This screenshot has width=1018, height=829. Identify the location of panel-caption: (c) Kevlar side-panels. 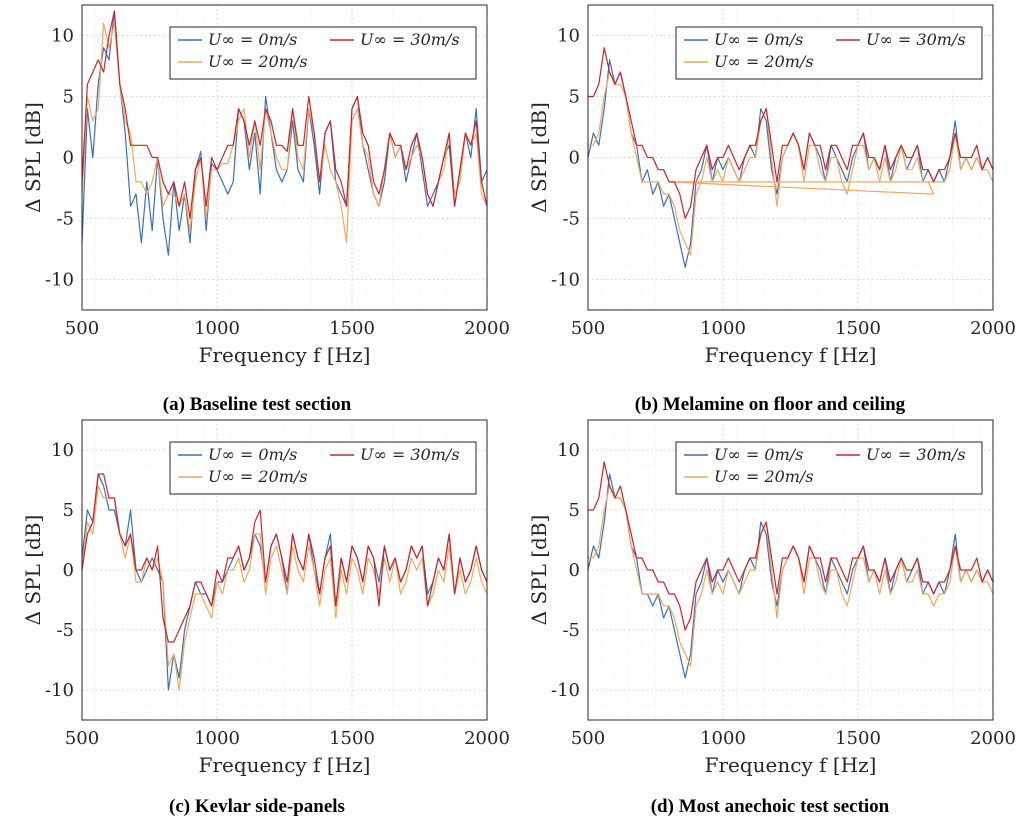
(257, 806).